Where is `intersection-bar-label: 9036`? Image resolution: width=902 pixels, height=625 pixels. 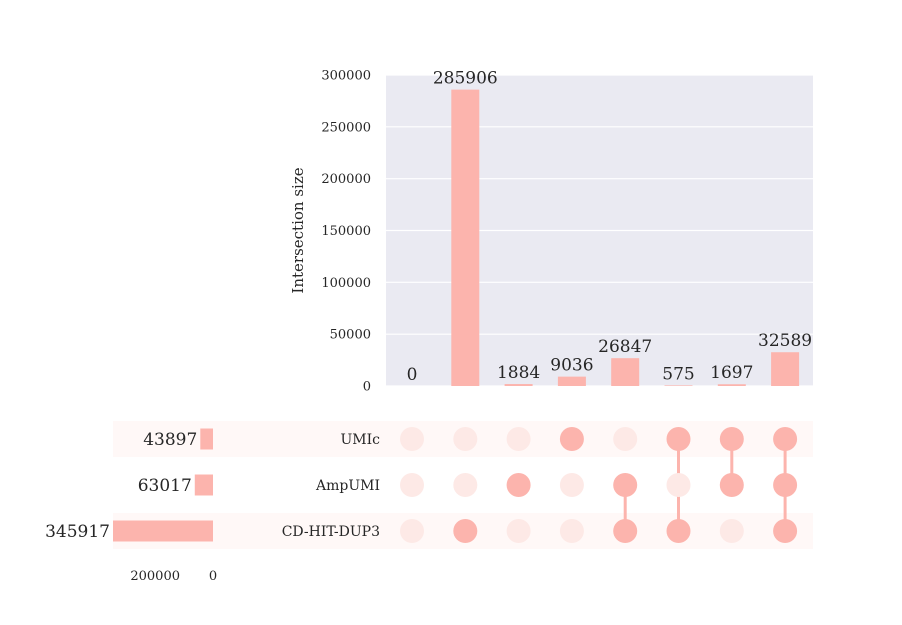 intersection-bar-label: 9036 is located at coordinates (571, 366).